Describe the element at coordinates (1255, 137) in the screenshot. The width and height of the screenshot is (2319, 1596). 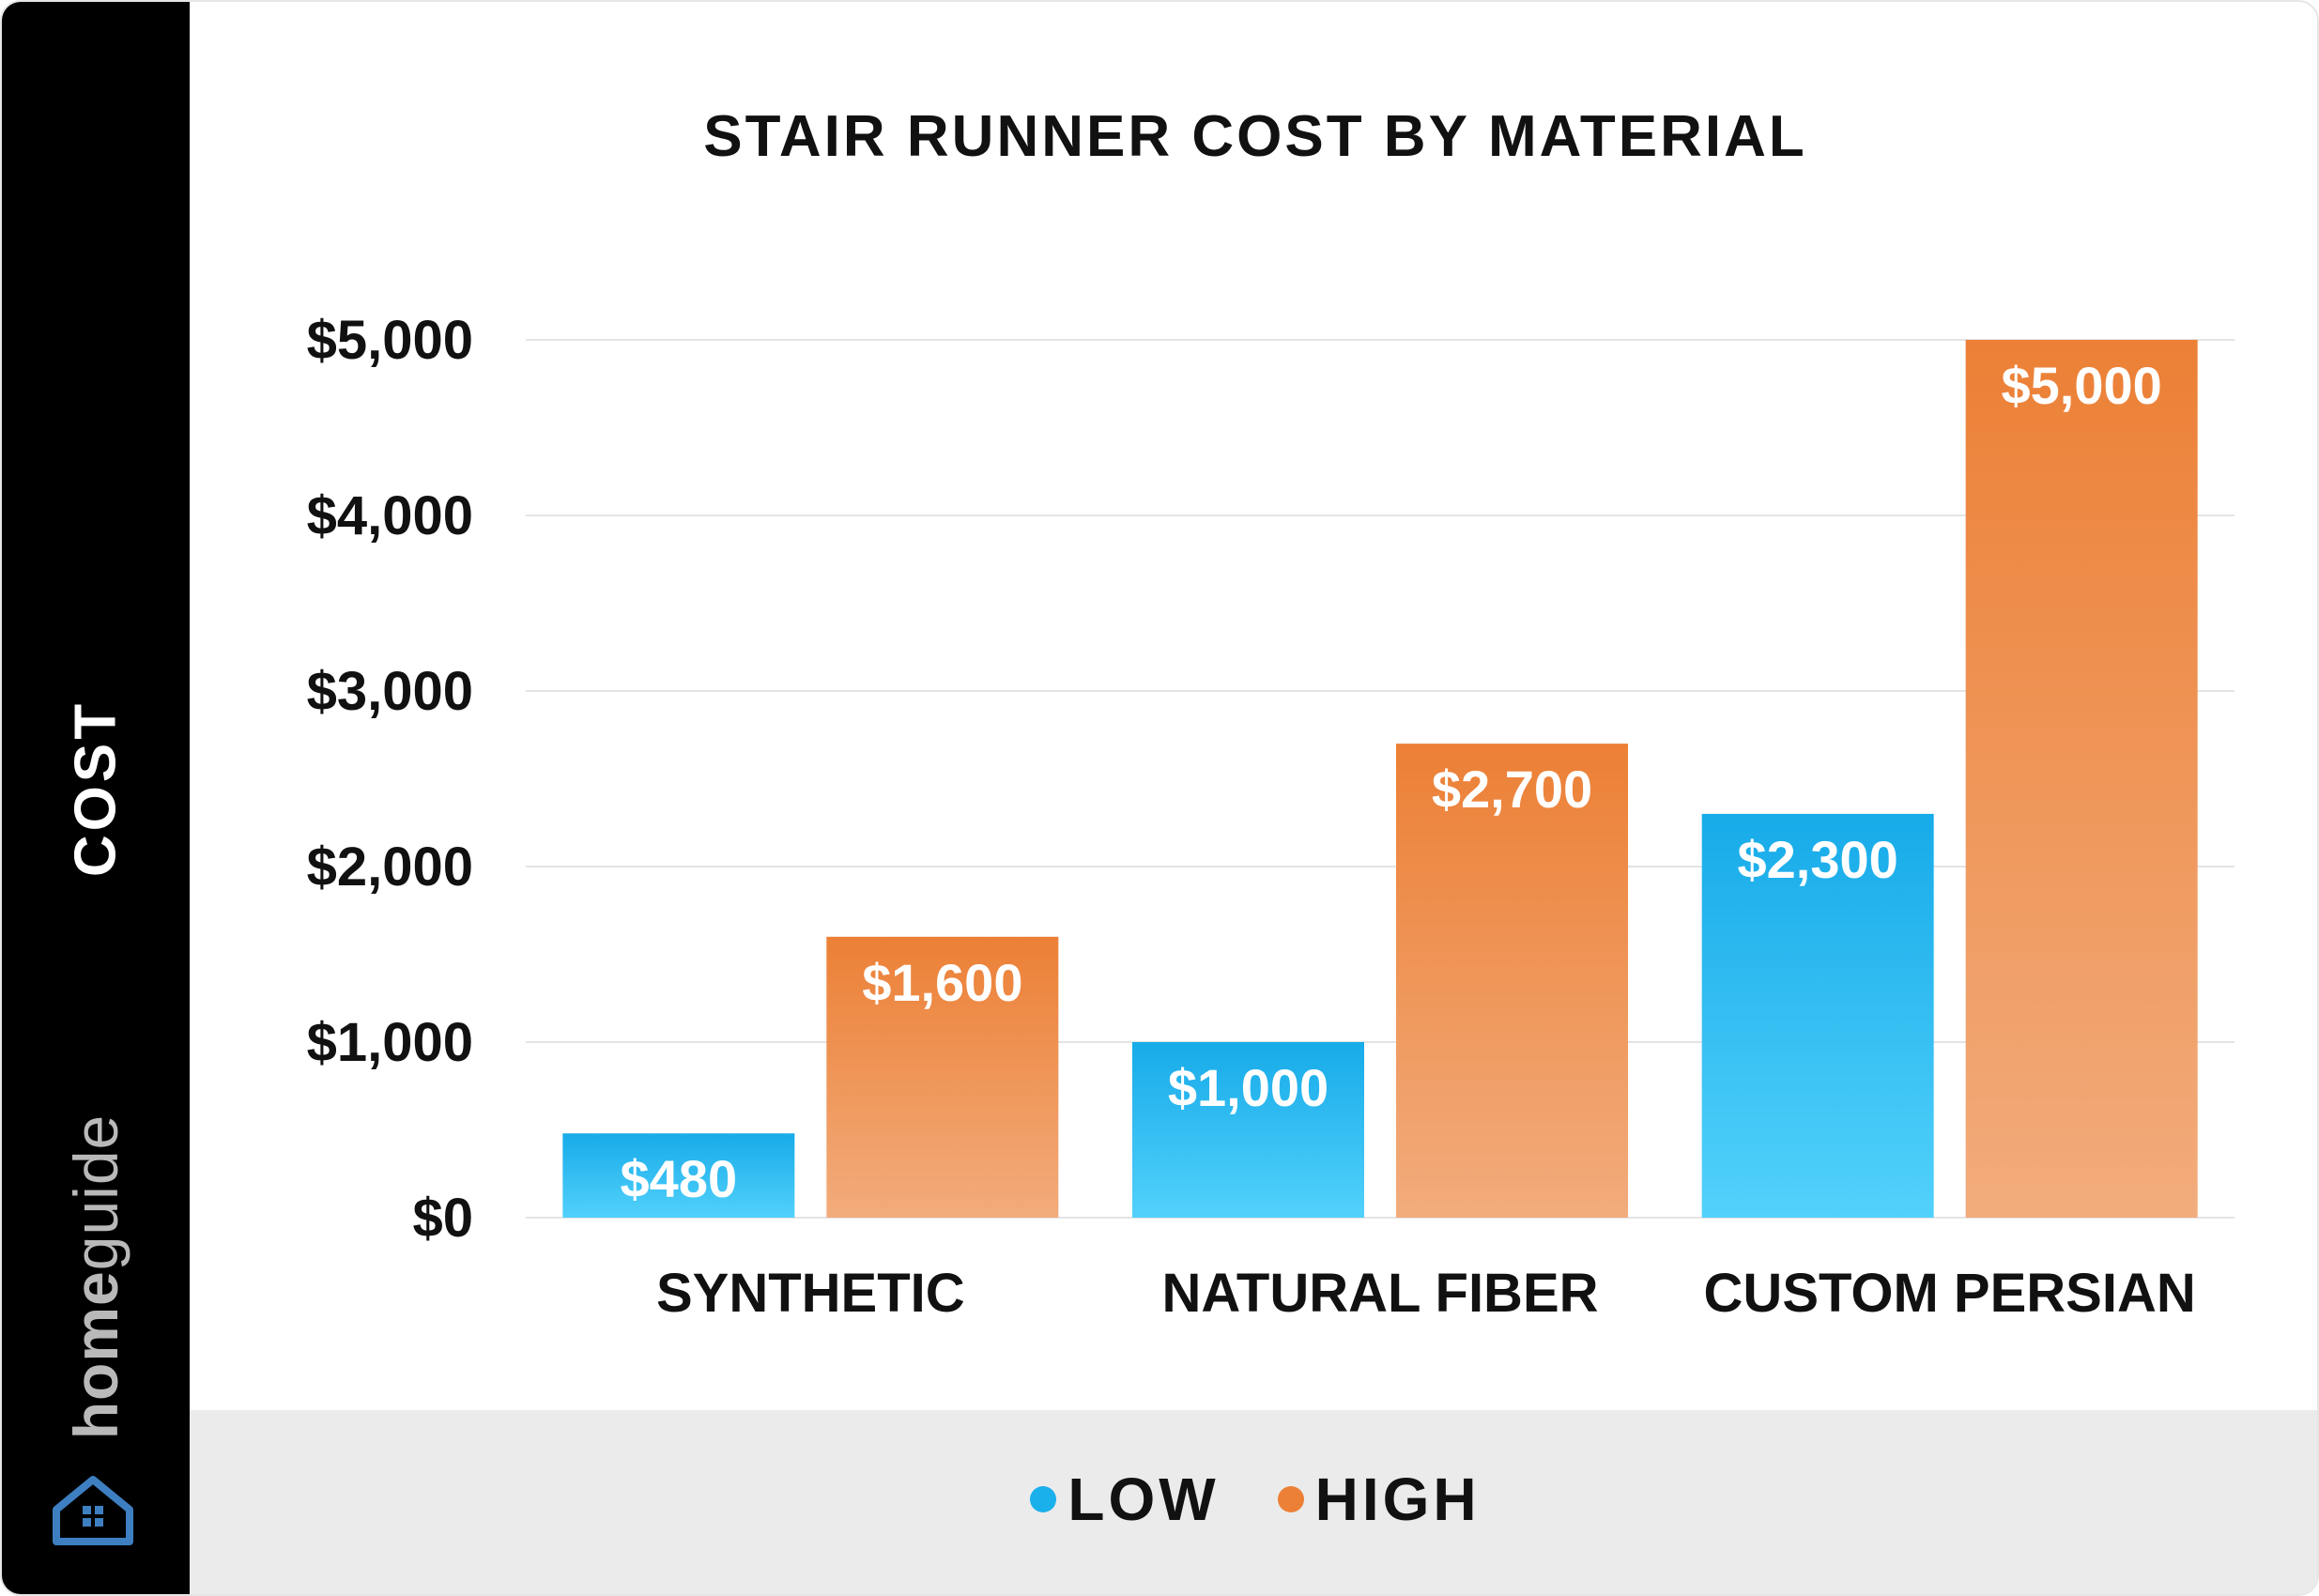
I see `chart-title: STAIR RUNNER COST BY MATERIAL` at that location.